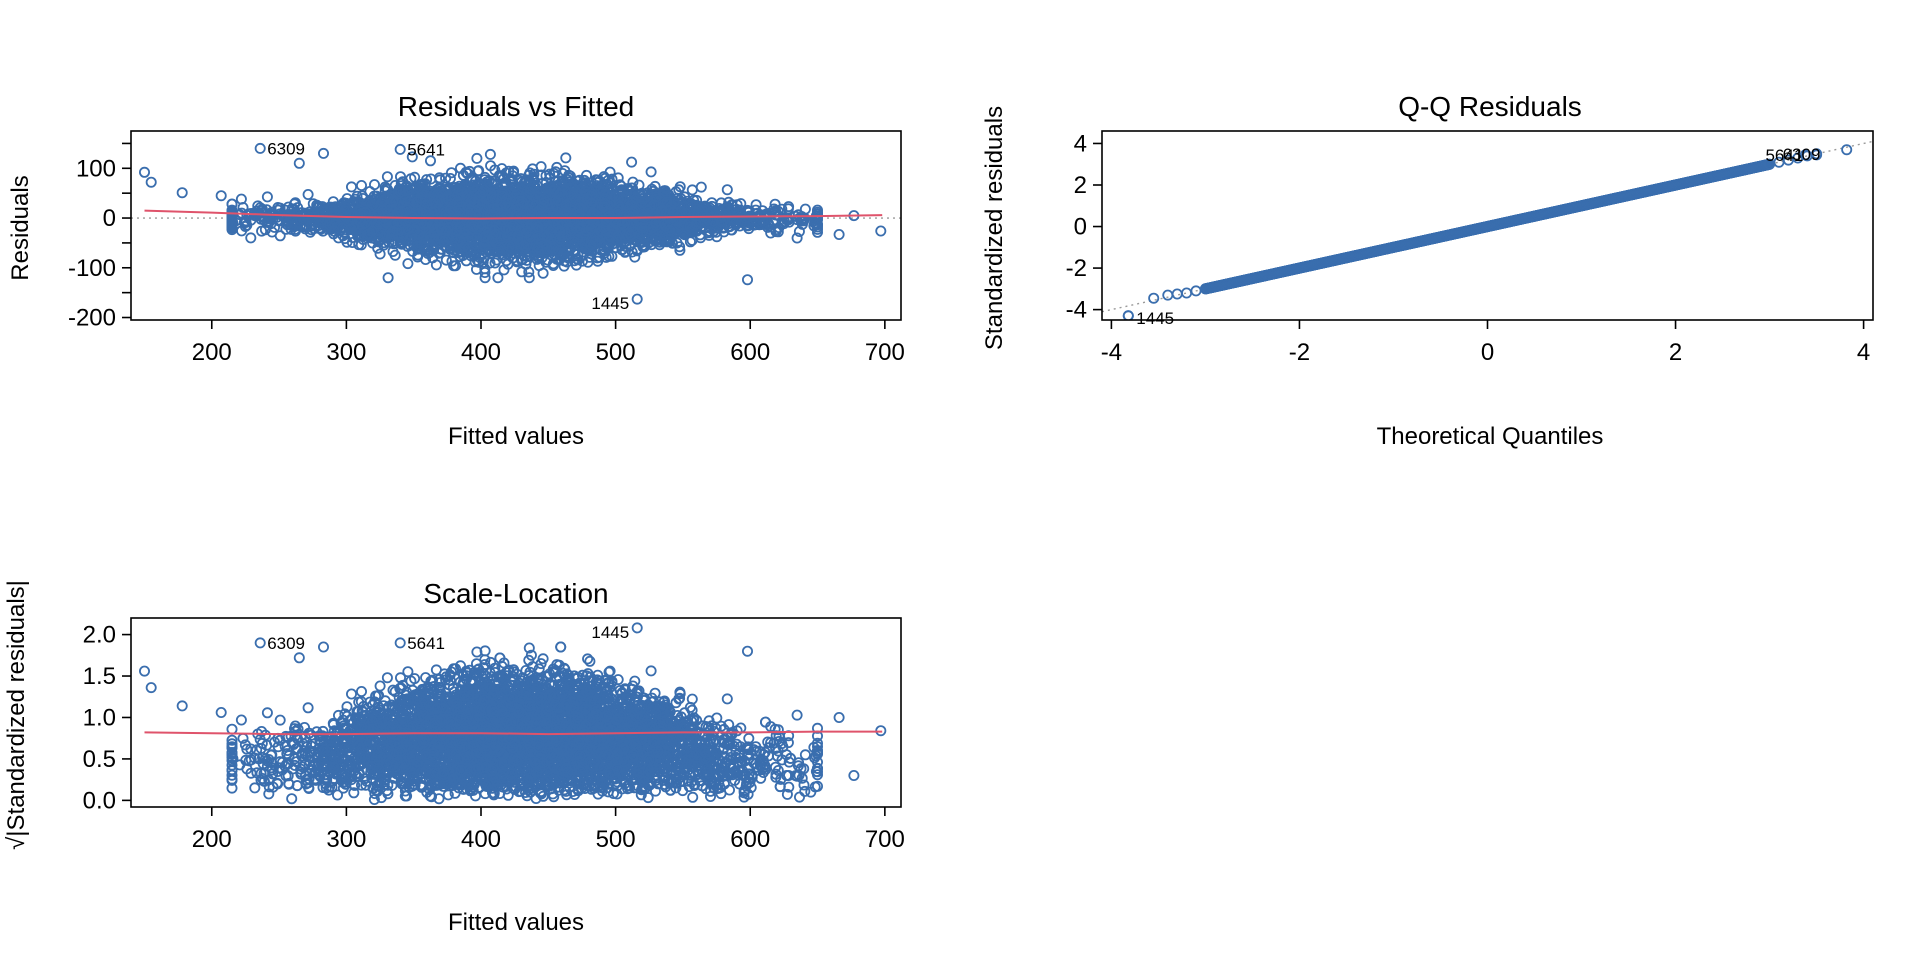 This screenshot has height=960, width=1920. What do you see at coordinates (512, 223) in the screenshot?
I see `data-points` at bounding box center [512, 223].